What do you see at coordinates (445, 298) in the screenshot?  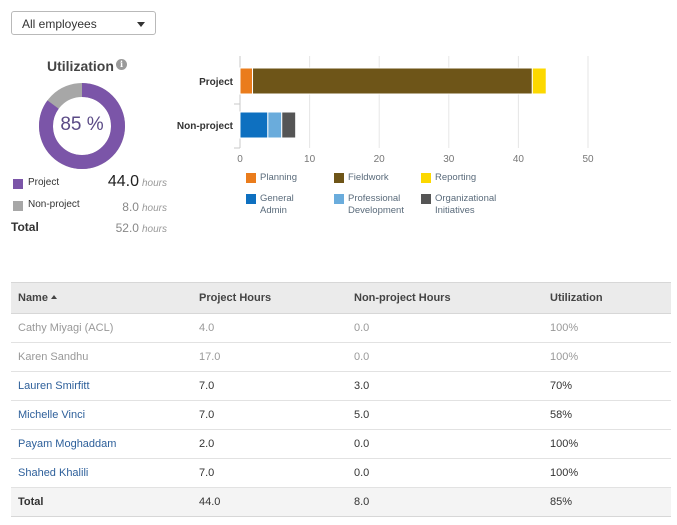 I see `column-header-nonproject-hours: Non-project Hours` at bounding box center [445, 298].